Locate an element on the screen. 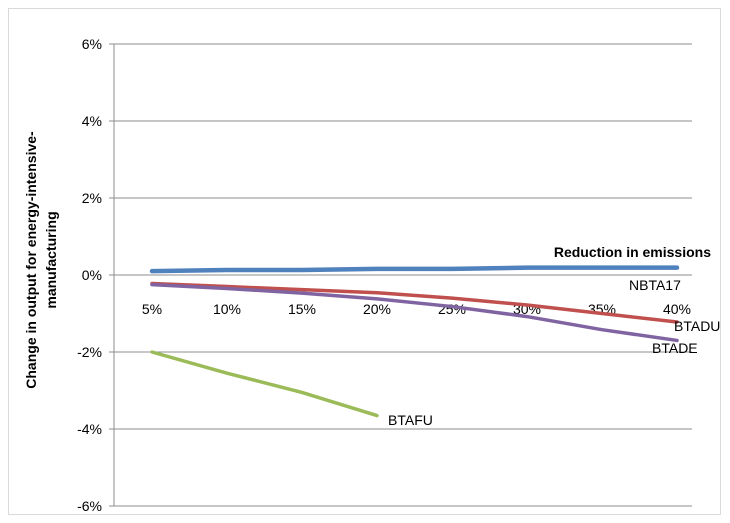 The image size is (730, 523). x-tick-label: 20% is located at coordinates (377, 309).